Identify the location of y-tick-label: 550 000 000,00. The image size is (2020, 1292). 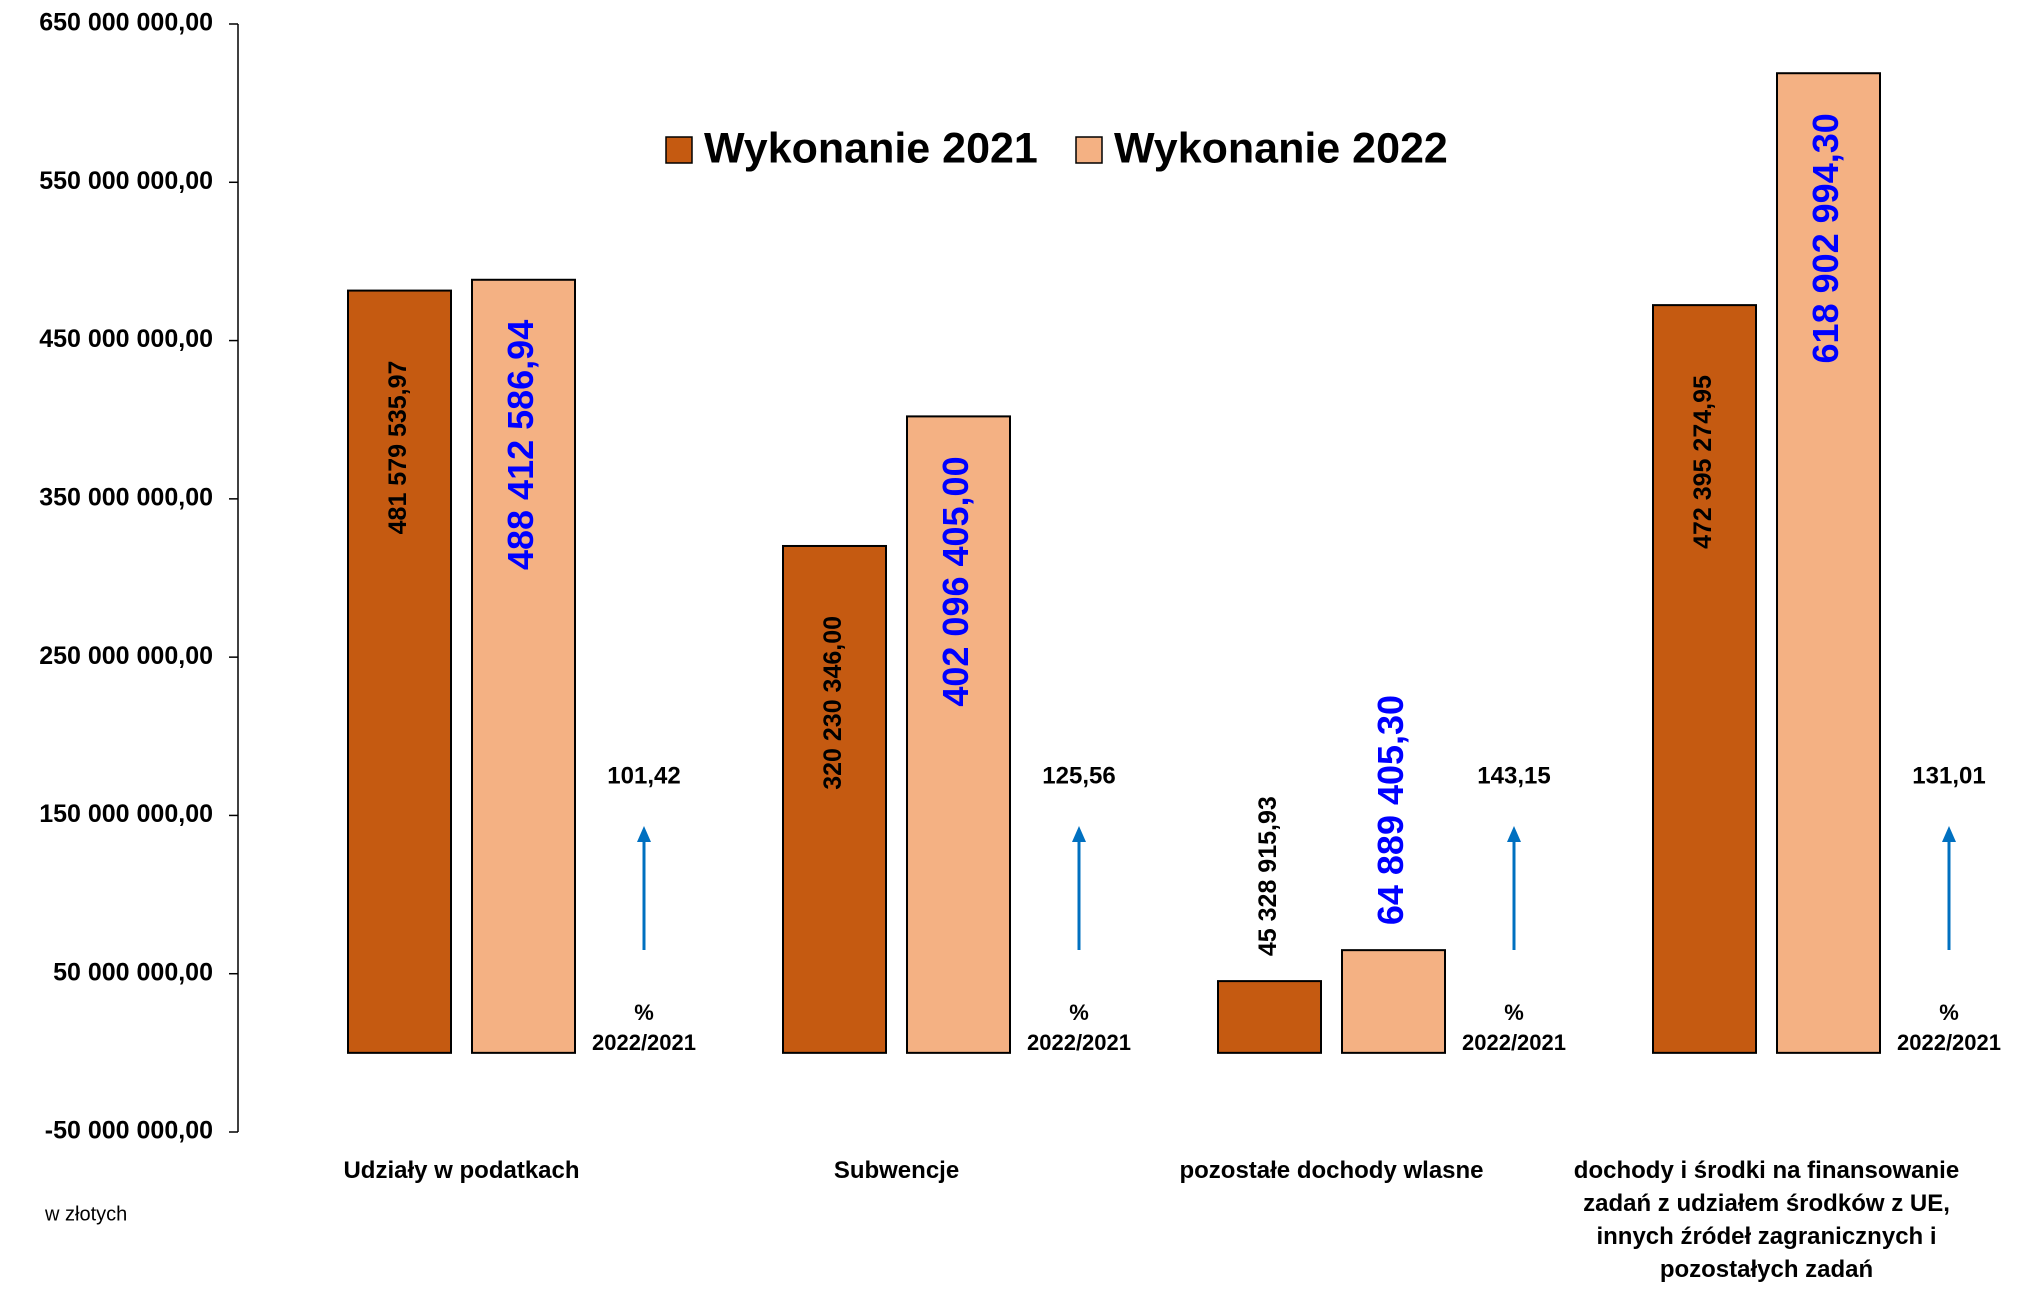
(126, 181).